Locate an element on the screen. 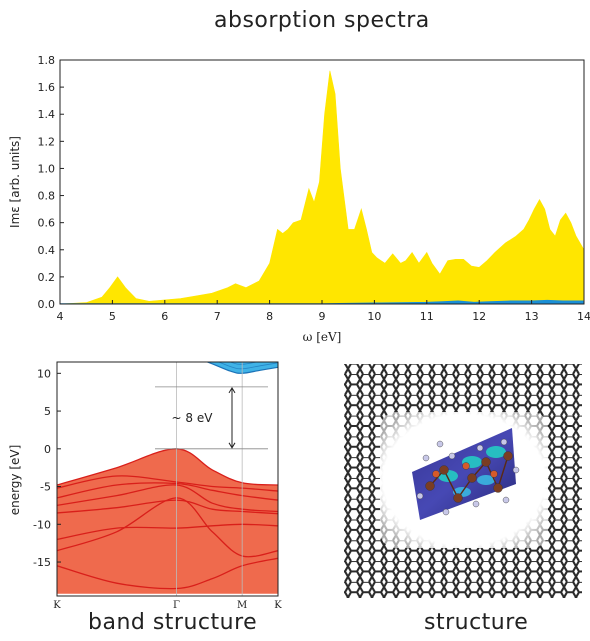 The width and height of the screenshot is (590, 641). absorption-y-tick-label: 1.8 is located at coordinates (47, 60).